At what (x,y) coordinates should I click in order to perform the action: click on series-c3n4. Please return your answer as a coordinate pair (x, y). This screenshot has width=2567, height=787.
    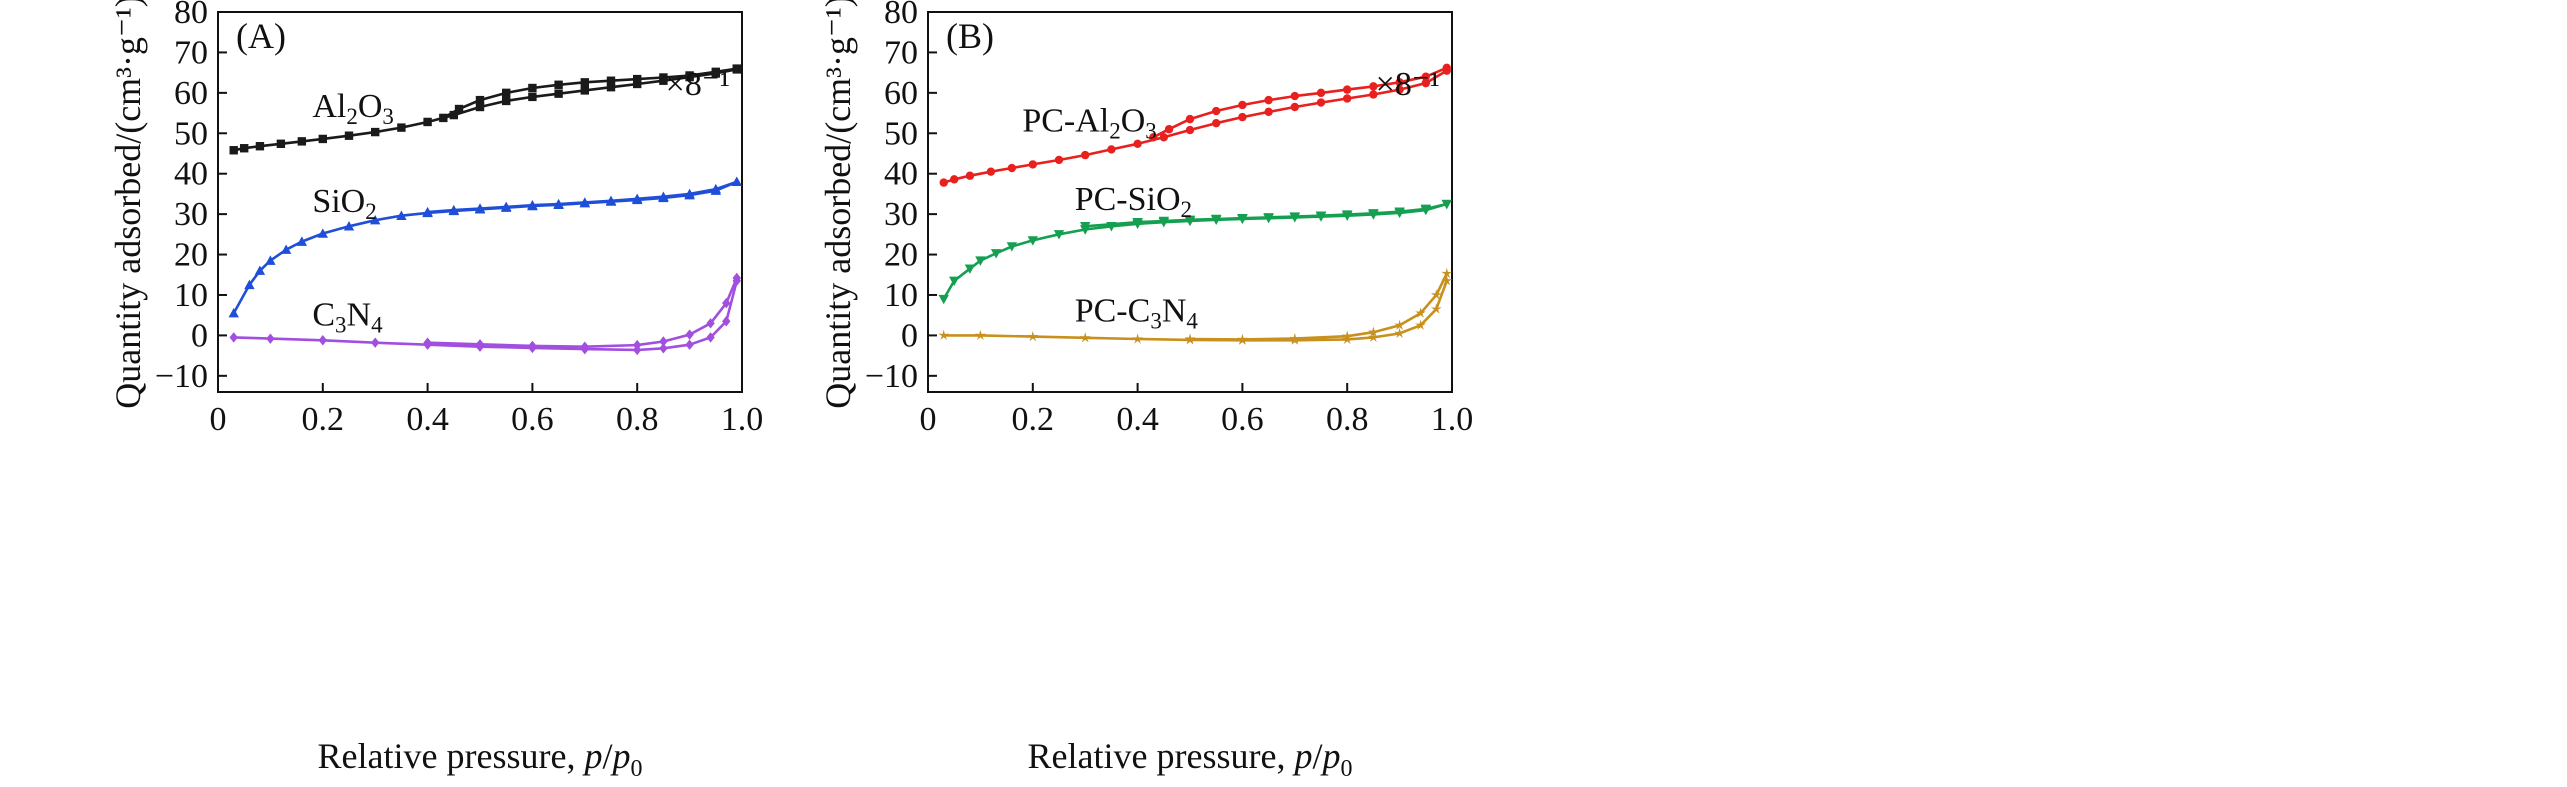
    Looking at the image, I should click on (485, 314).